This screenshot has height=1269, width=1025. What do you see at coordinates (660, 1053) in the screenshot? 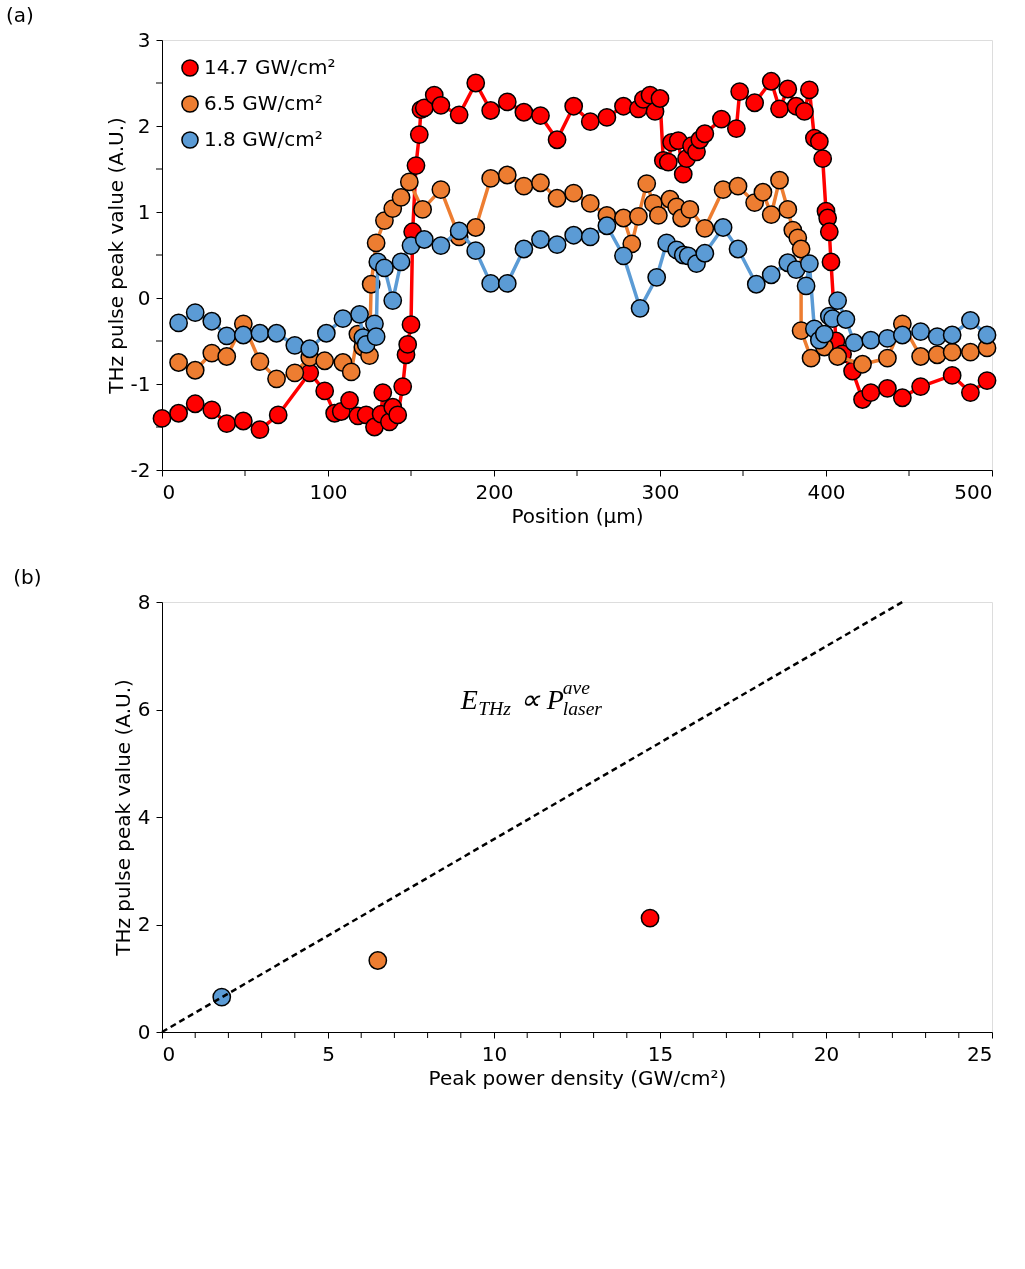
I see `x-tick-label: 15` at bounding box center [660, 1053].